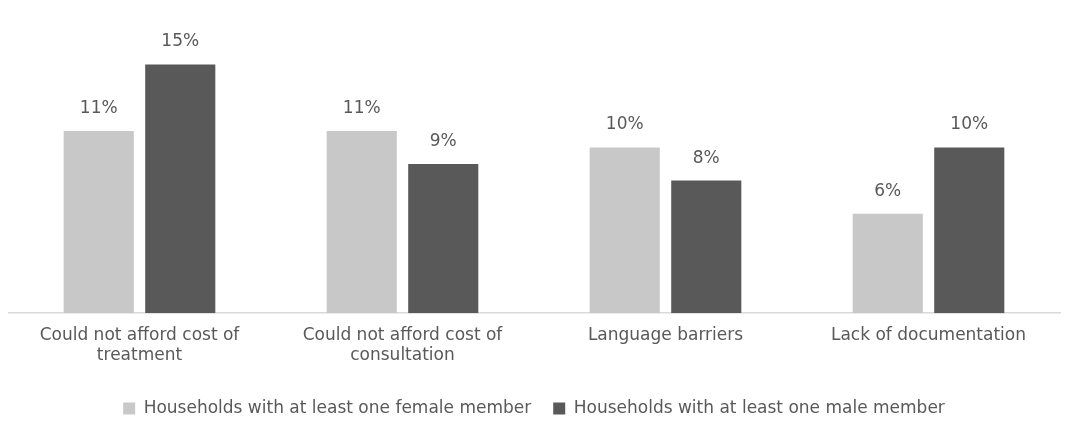 Image resolution: width=1072 pixels, height=435 pixels. What do you see at coordinates (665, 333) in the screenshot?
I see `x-tick-label: Language barriers` at bounding box center [665, 333].